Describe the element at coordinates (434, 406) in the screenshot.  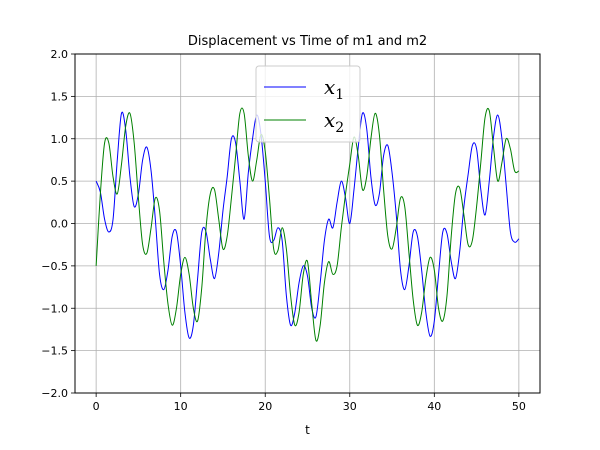
I see `x-tick-label: 40` at that location.